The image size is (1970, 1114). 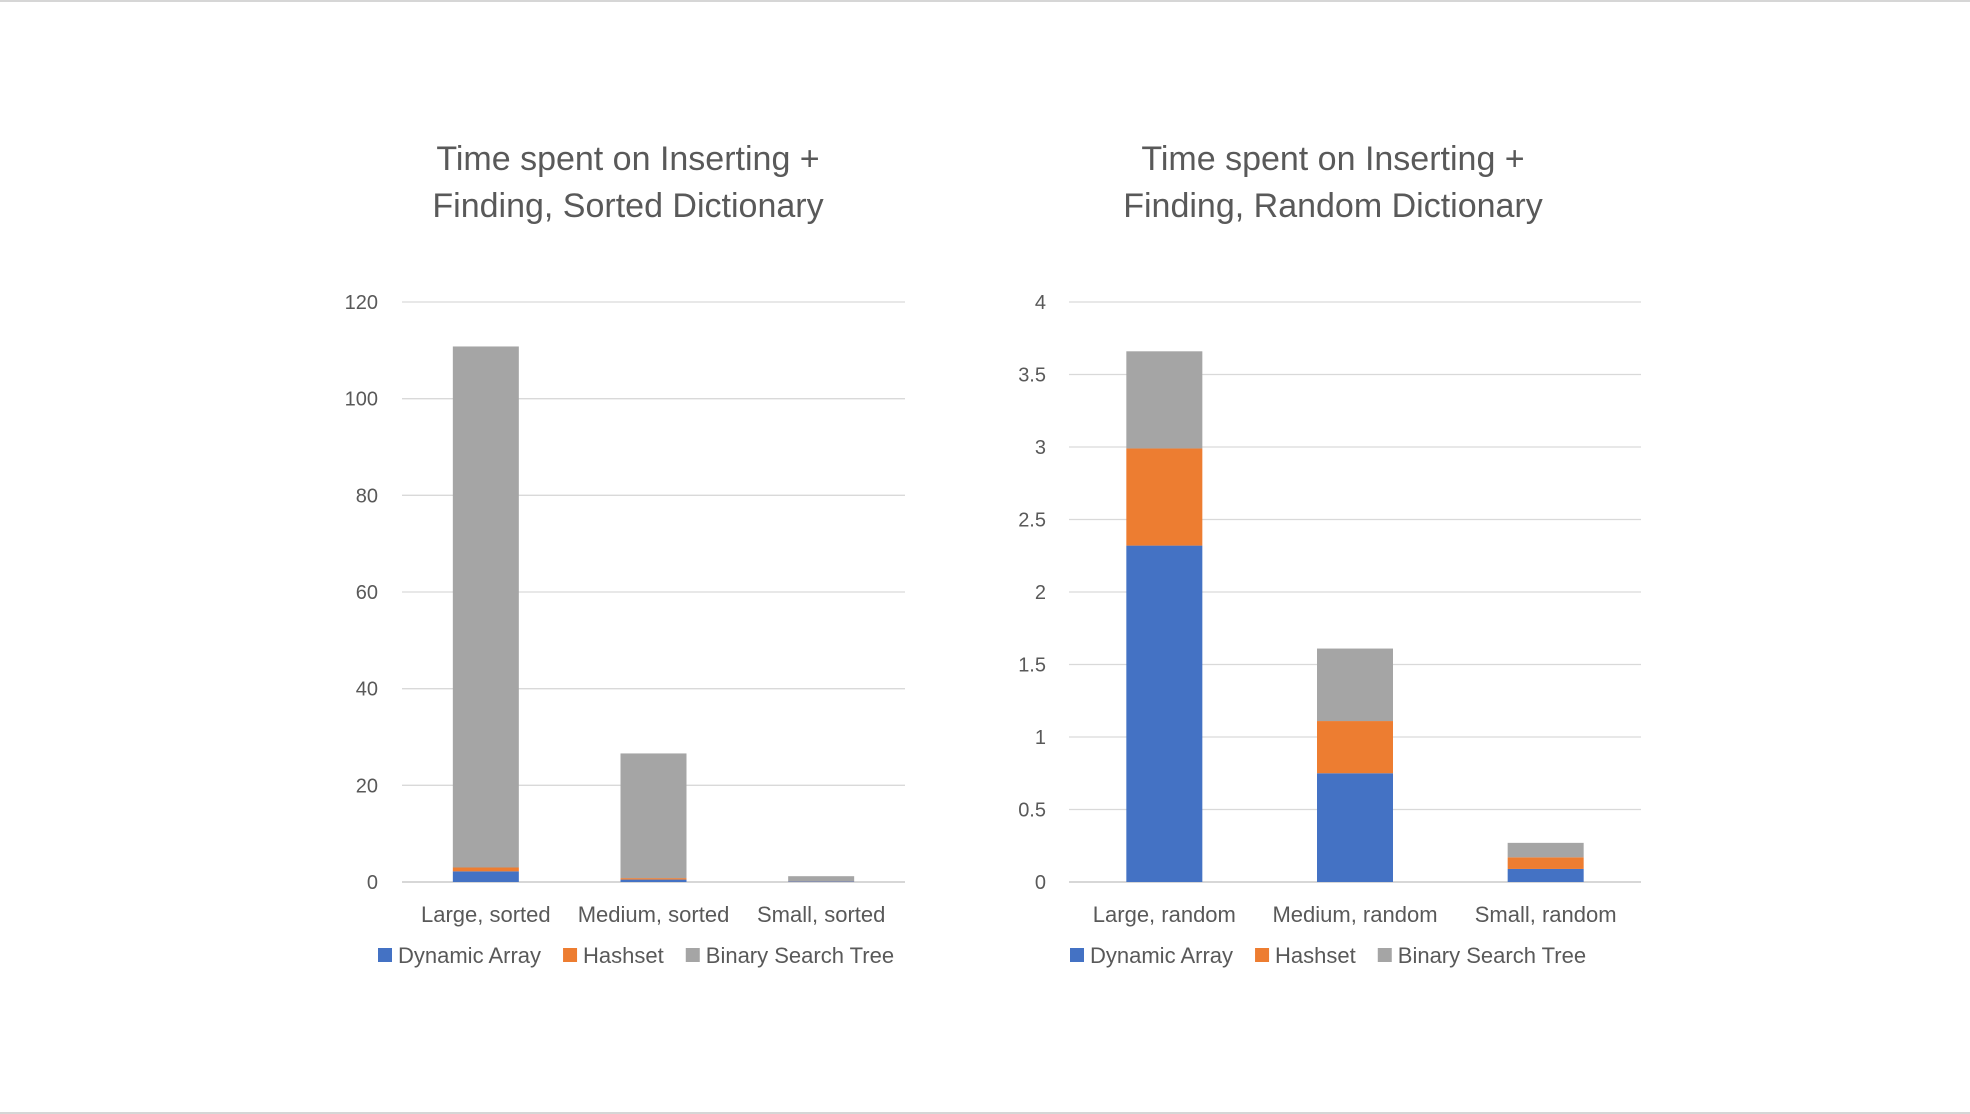 What do you see at coordinates (1333, 206) in the screenshot?
I see `chart-title-line: Finding, Random Dictionary` at bounding box center [1333, 206].